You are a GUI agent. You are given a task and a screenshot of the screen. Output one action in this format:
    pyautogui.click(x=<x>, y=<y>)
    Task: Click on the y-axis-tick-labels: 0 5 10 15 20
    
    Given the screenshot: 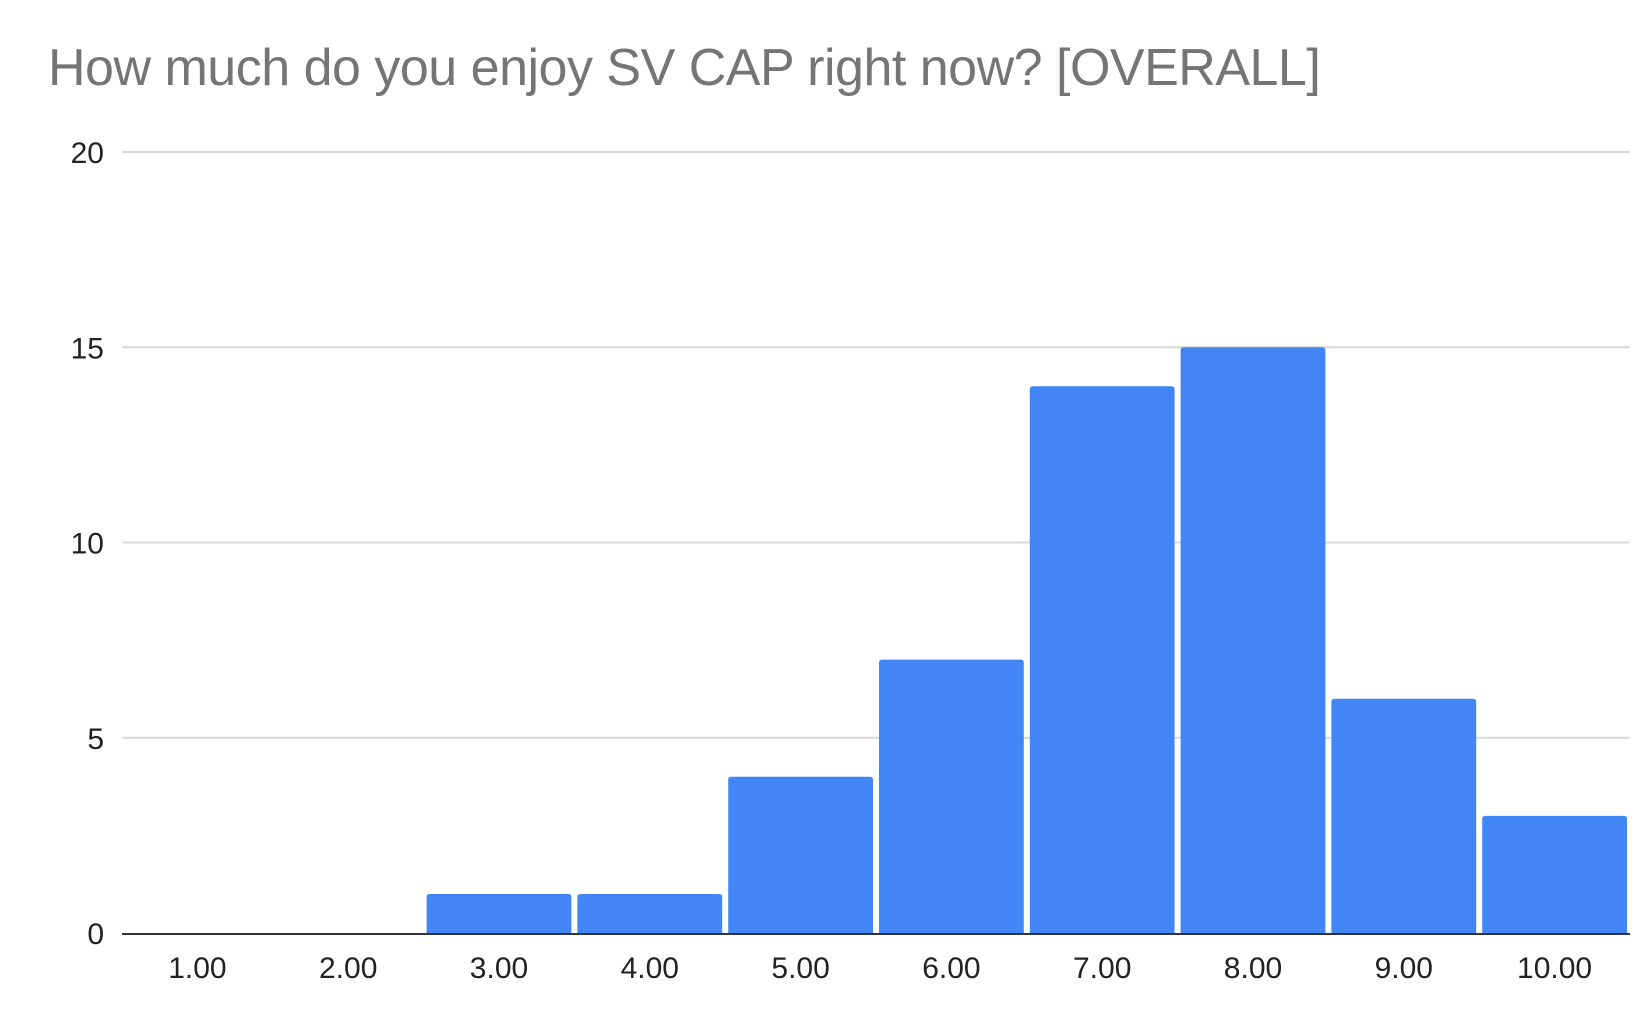 What is the action you would take?
    pyautogui.click(x=87, y=544)
    